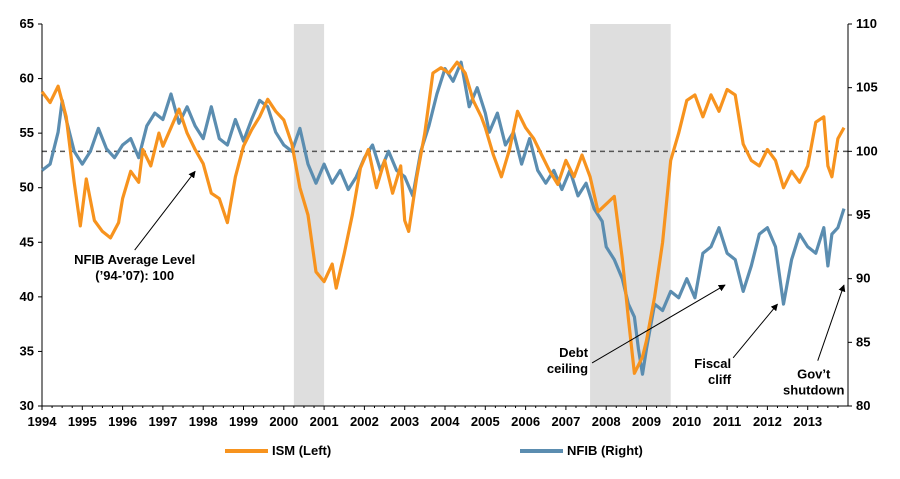 Image resolution: width=900 pixels, height=479 pixels. Describe the element at coordinates (863, 405) in the screenshot. I see `y-right-tick-label: 80` at that location.